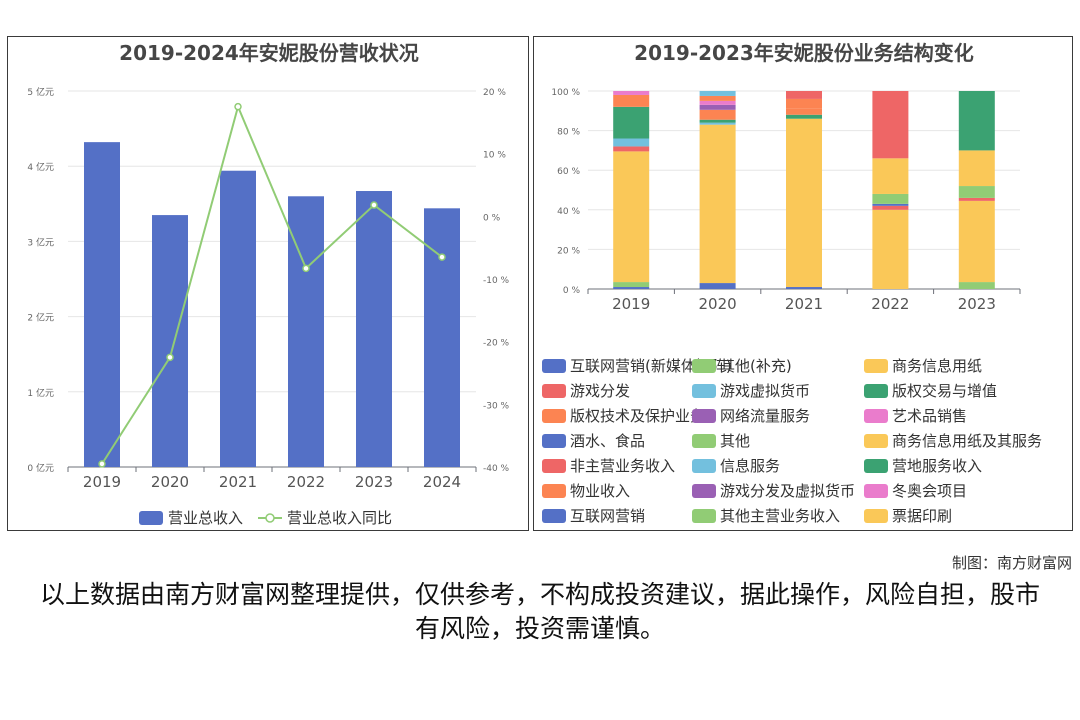 The width and height of the screenshot is (1080, 720). Describe the element at coordinates (568, 251) in the screenshot. I see `y-tick-label: 20 %` at that location.